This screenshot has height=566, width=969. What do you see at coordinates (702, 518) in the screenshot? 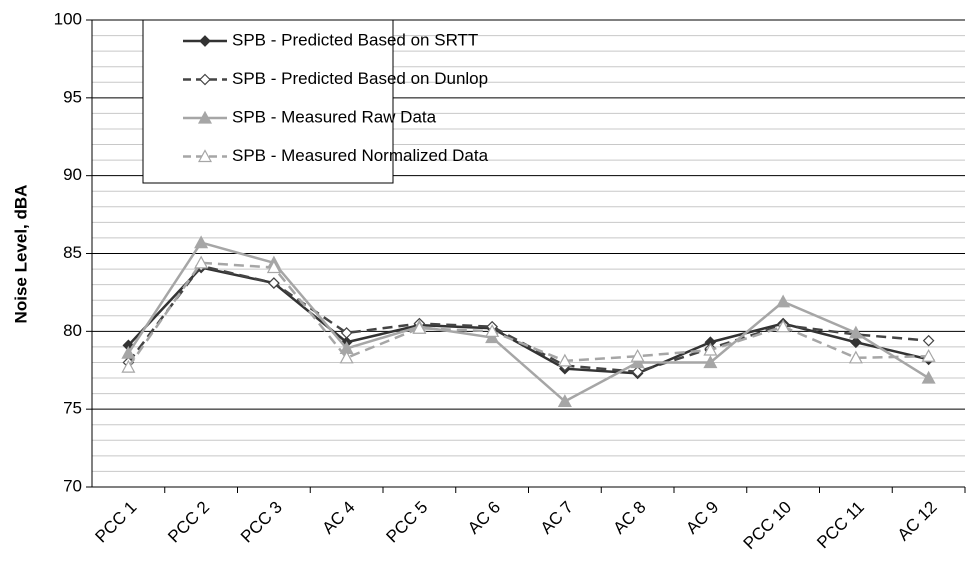
I see `x-tick-label: AC 9` at bounding box center [702, 518].